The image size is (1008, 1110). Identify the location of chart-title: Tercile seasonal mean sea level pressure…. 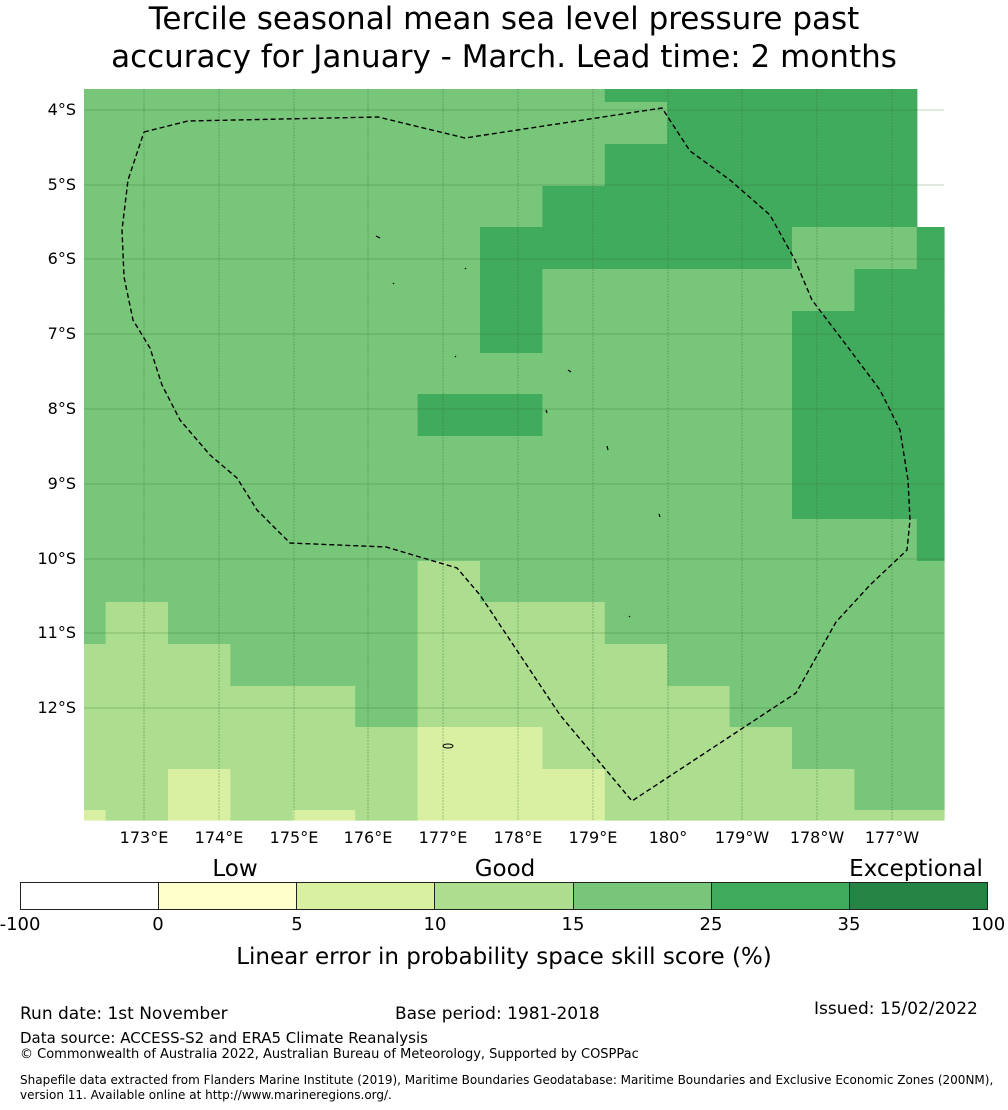
(504, 38).